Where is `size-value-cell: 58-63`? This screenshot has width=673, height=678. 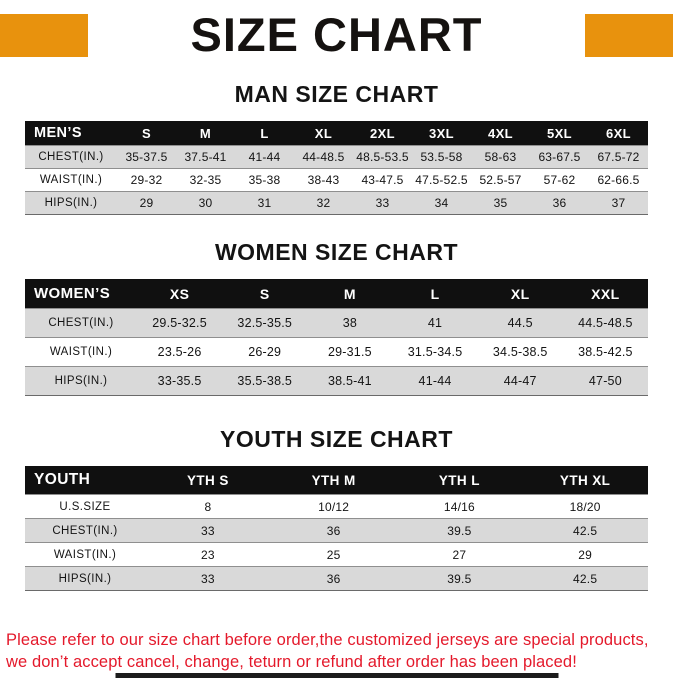 size-value-cell: 58-63 is located at coordinates (500, 157).